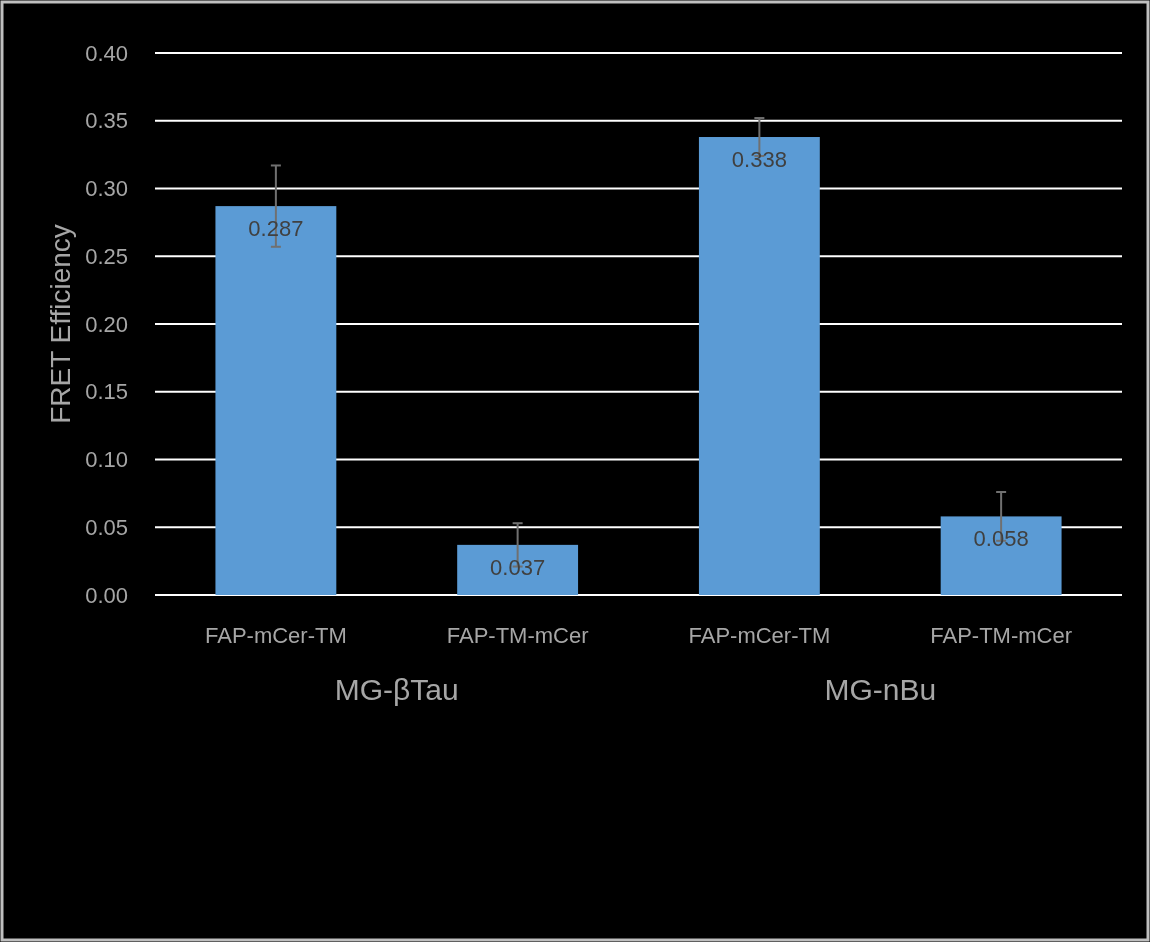 Image resolution: width=1150 pixels, height=942 pixels. Describe the element at coordinates (106, 460) in the screenshot. I see `y-tick-label: 0.10` at that location.